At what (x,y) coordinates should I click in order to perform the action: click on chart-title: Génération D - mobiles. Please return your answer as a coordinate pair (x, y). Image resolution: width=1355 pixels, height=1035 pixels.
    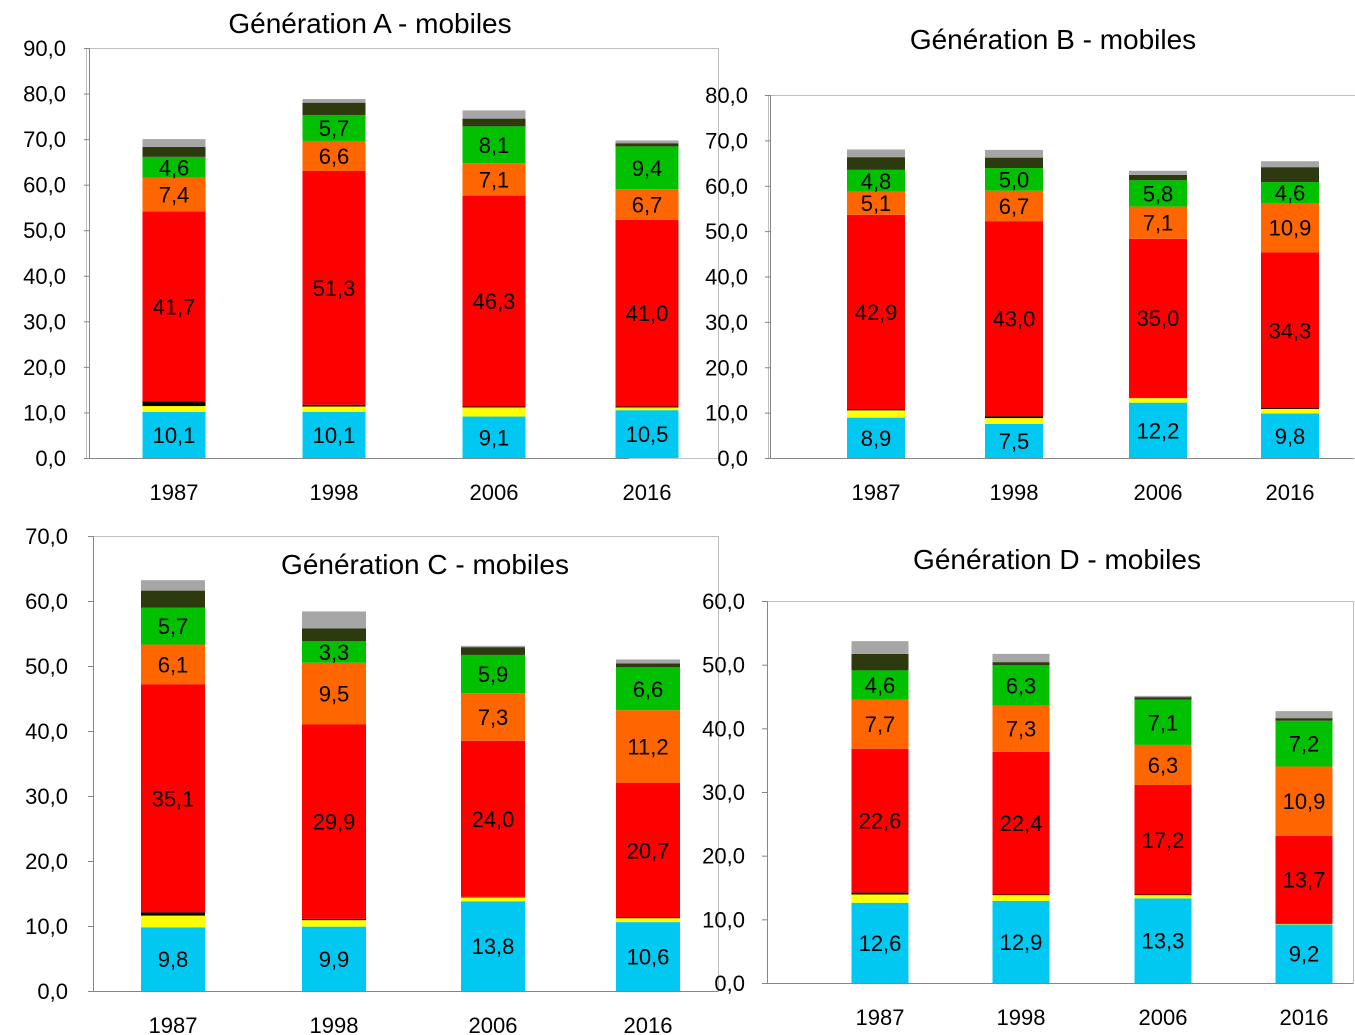
    Looking at the image, I should click on (1057, 559).